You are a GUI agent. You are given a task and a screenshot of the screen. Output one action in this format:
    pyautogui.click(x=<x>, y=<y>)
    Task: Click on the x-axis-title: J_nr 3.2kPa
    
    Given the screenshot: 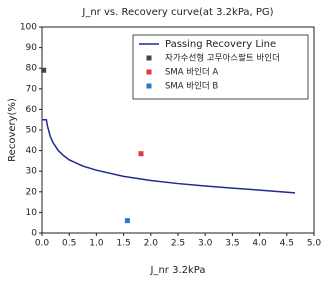 What is the action you would take?
    pyautogui.click(x=178, y=270)
    